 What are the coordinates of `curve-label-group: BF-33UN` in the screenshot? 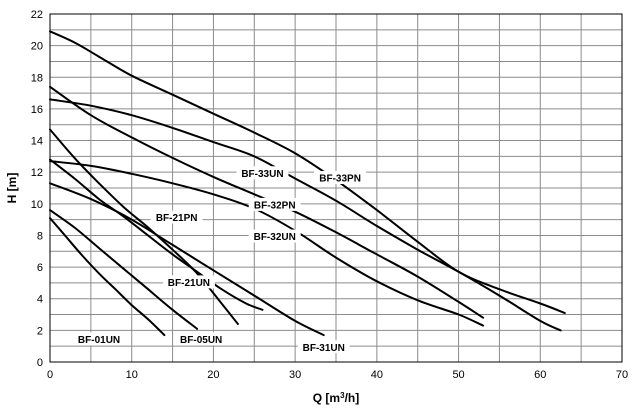 It's located at (262, 173).